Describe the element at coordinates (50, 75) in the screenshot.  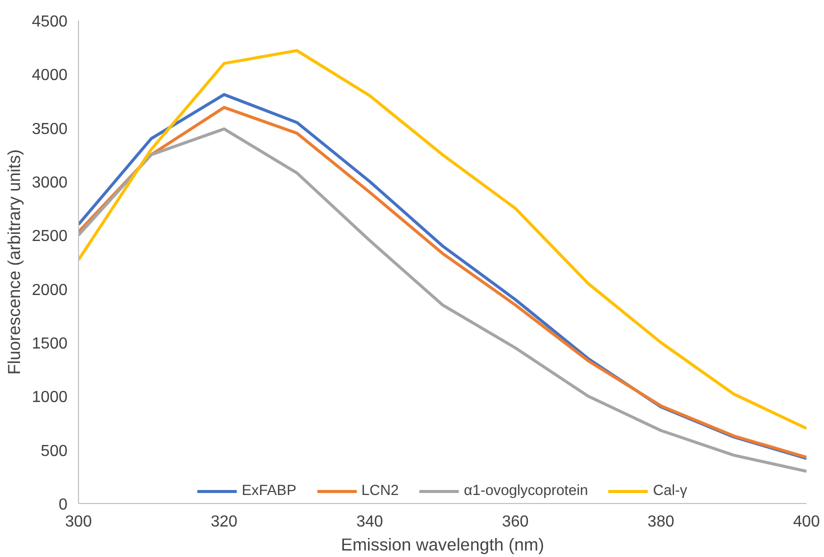
I see `y-tick-label: 4000` at that location.